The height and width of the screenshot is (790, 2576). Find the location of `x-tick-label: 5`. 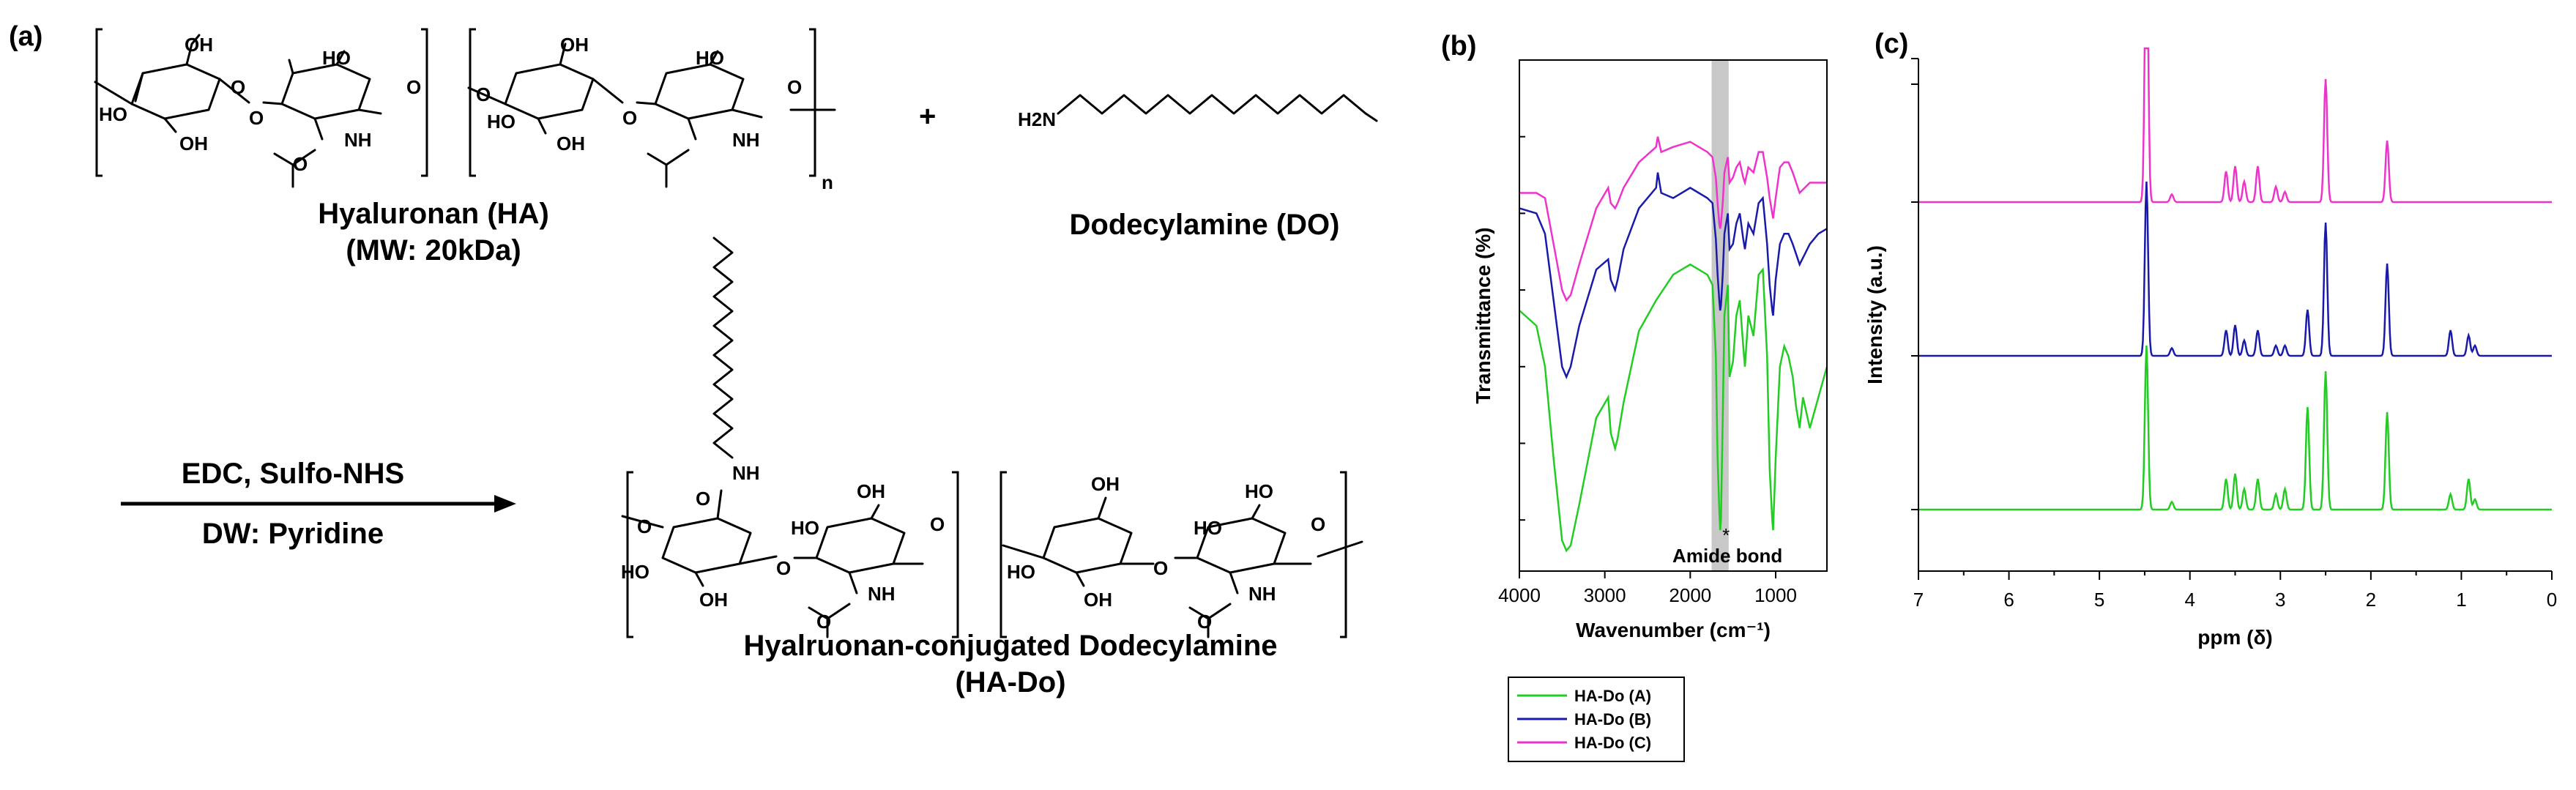

x-tick-label: 5 is located at coordinates (2099, 600).